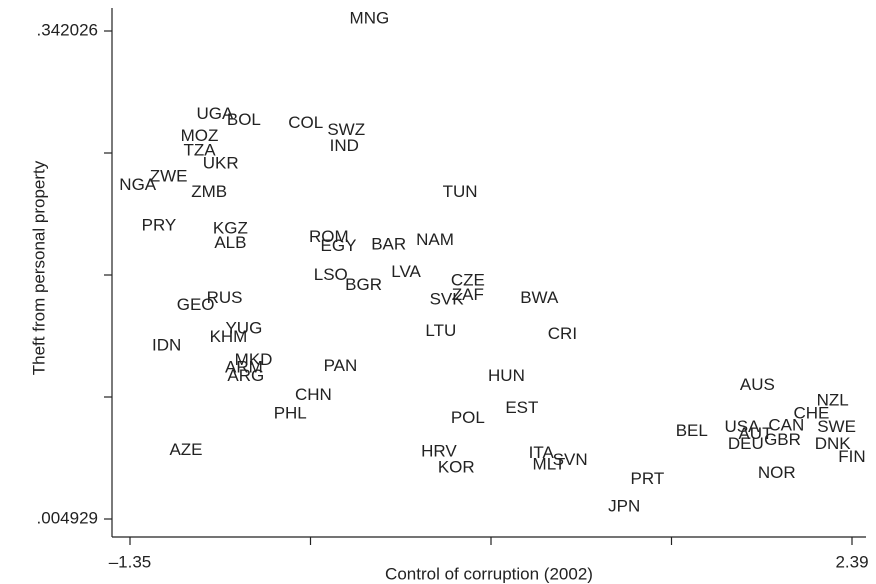 This screenshot has height=584, width=876. Describe the element at coordinates (521, 407) in the screenshot. I see `point-label: EST` at that location.